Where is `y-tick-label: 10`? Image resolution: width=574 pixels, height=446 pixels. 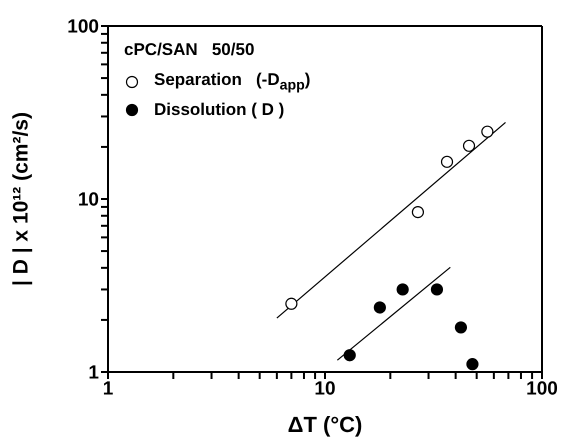
y-tick-label: 10 is located at coordinates (88, 200).